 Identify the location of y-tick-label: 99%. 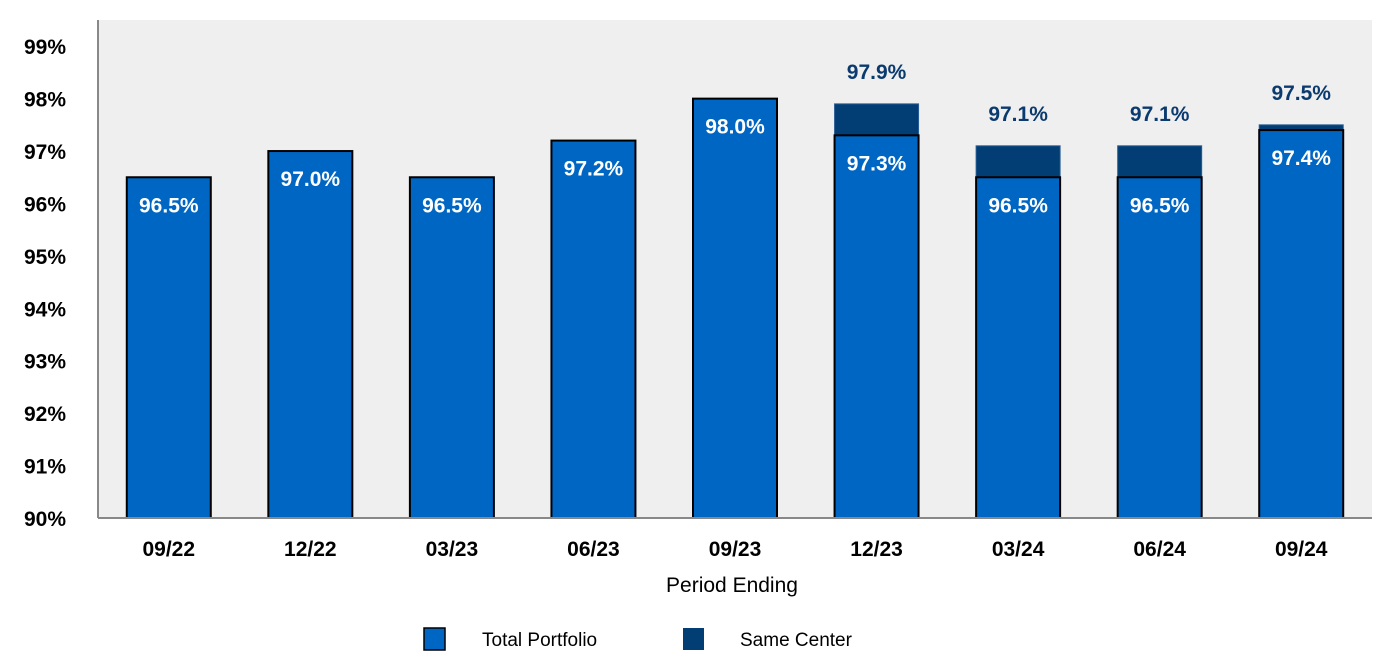
(45, 47).